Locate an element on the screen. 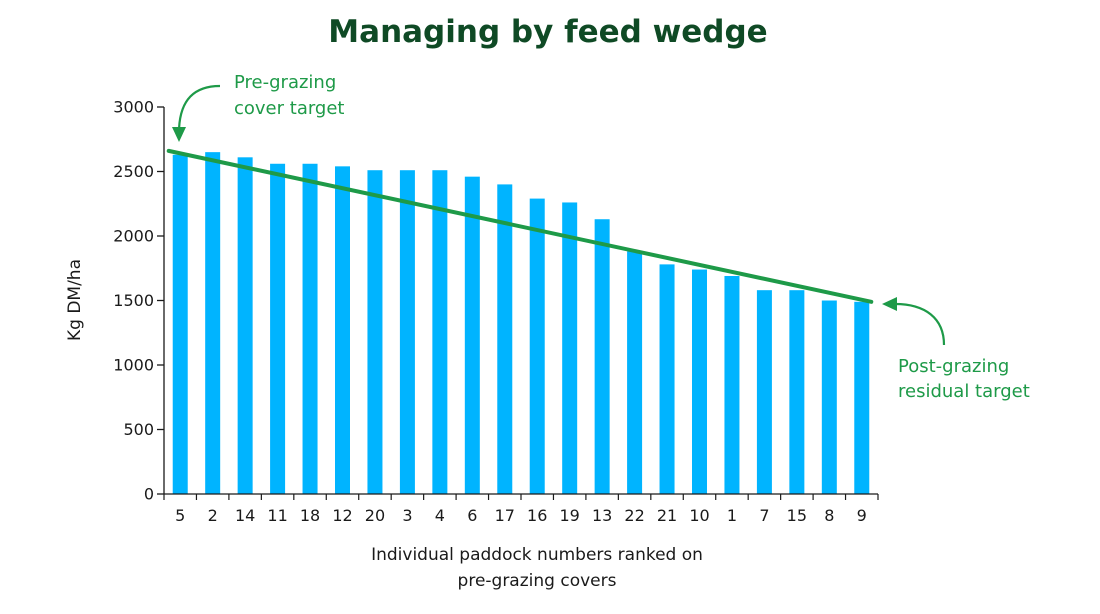 The image size is (1100, 614). x-tick-label: 15 is located at coordinates (797, 515).